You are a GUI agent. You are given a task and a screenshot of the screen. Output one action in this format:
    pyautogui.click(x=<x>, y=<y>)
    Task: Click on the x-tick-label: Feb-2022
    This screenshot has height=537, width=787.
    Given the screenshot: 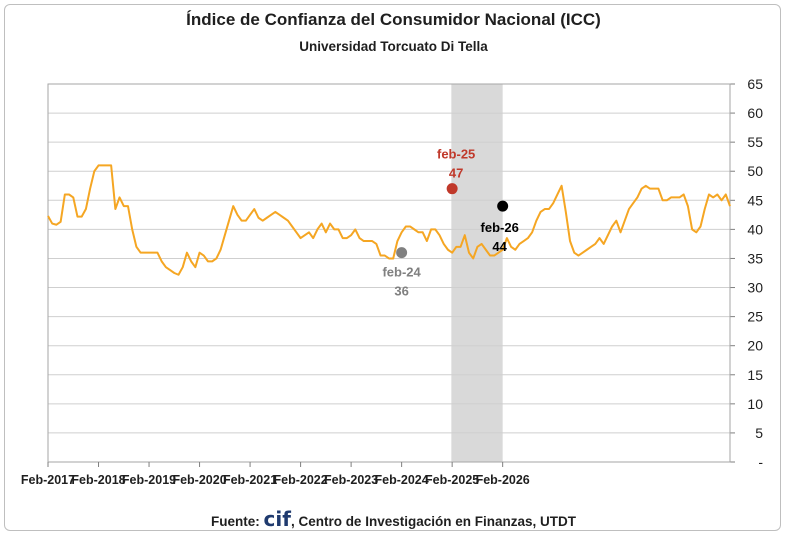 What is the action you would take?
    pyautogui.click(x=300, y=480)
    